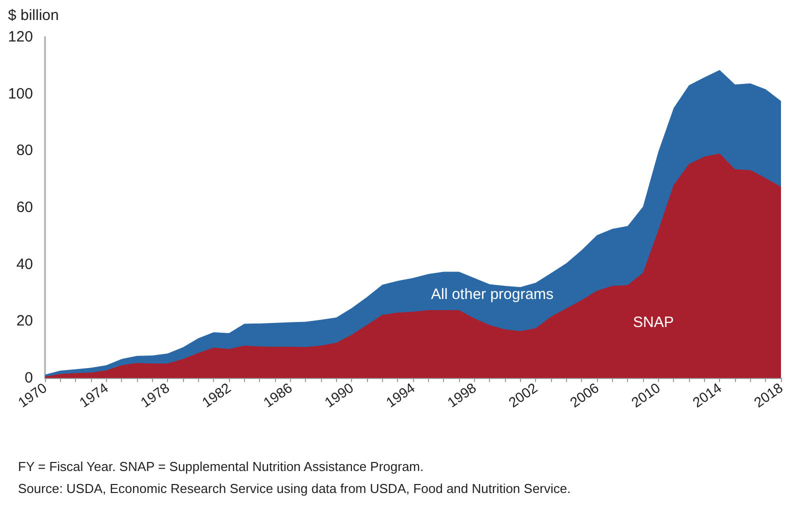 This screenshot has height=508, width=791. I want to click on y-tick-label: 60, so click(24, 207).